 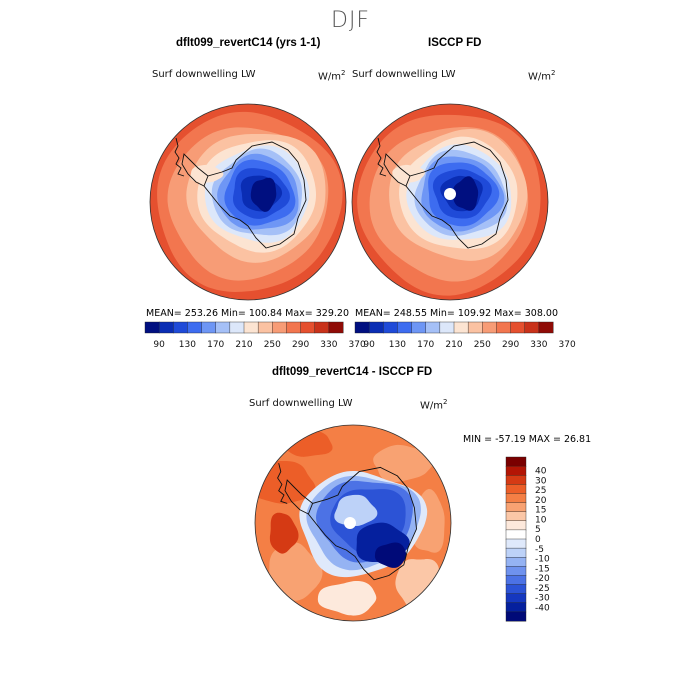 I want to click on colorbar-tick-label: 10, so click(x=541, y=521).